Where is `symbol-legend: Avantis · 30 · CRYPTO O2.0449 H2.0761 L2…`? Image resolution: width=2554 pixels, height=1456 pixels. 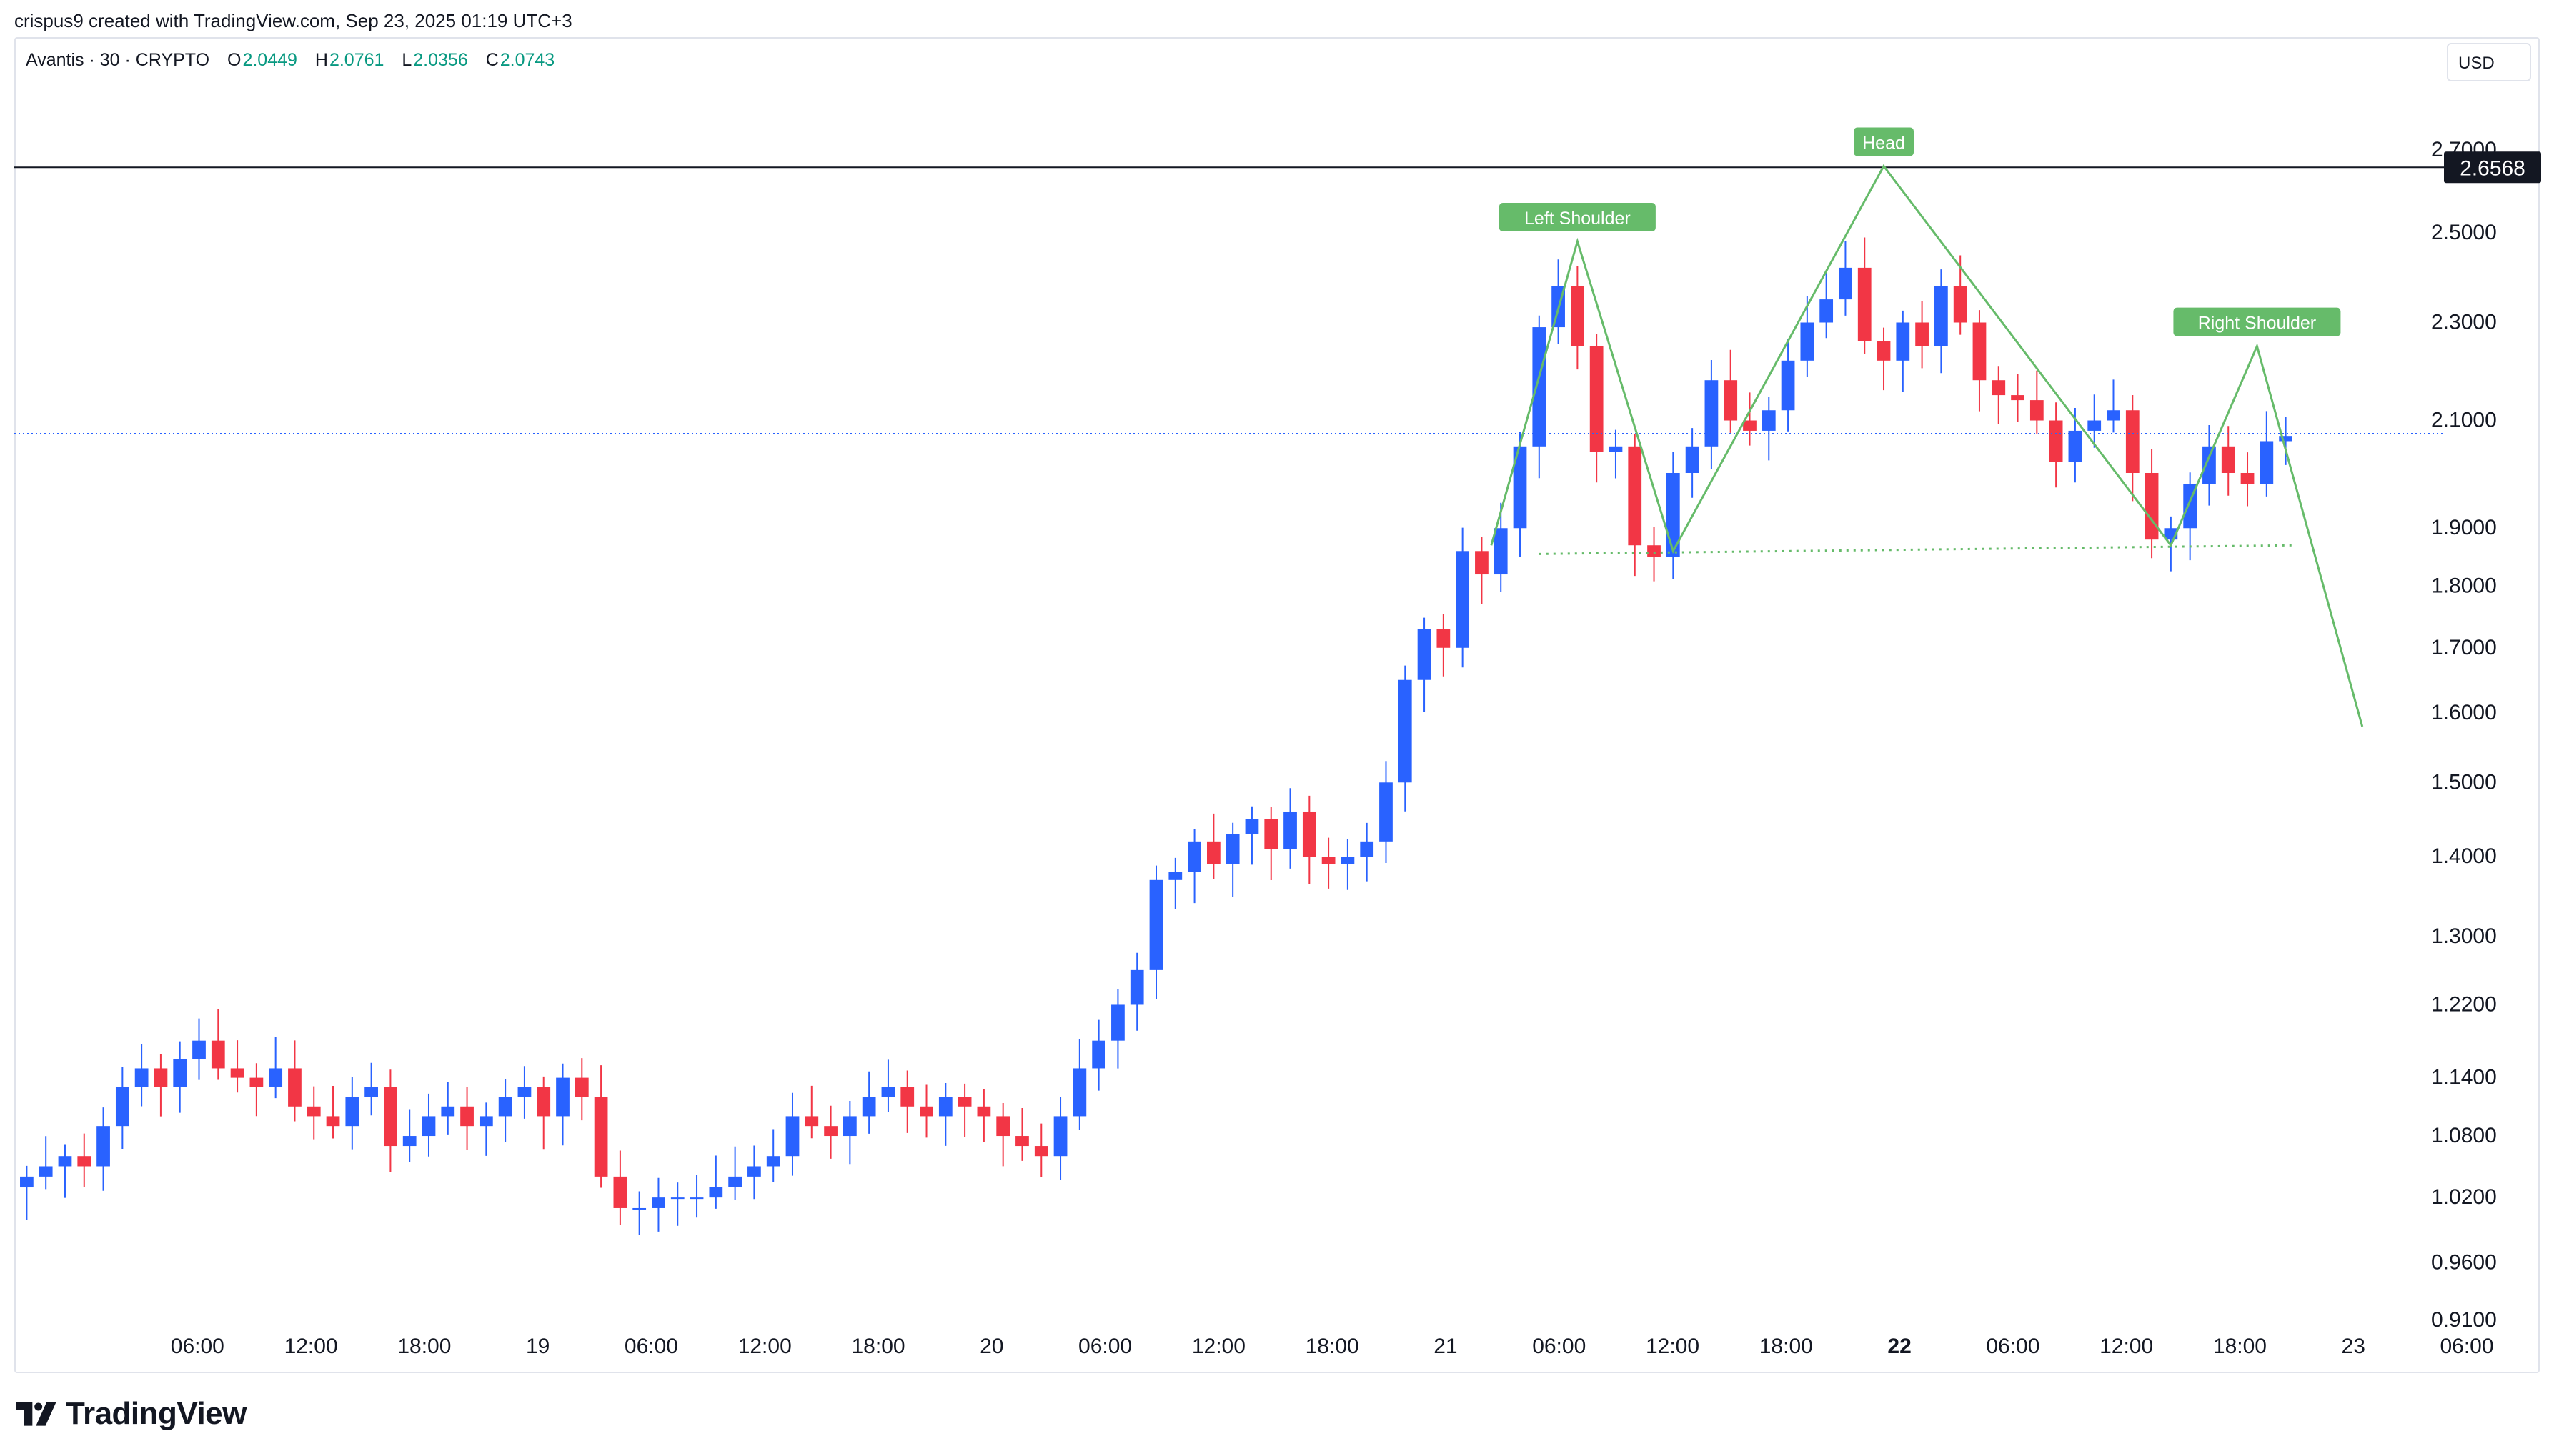 symbol-legend: Avantis · 30 · CRYPTO O2.0449 H2.0761 L2… is located at coordinates (290, 60).